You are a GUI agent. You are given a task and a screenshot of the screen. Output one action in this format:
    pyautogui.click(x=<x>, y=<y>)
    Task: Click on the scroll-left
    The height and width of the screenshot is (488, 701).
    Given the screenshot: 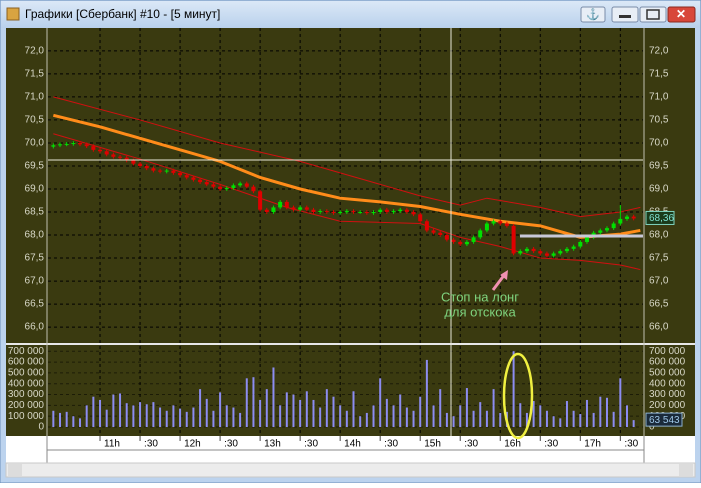 What is the action you would take?
    pyautogui.click(x=15, y=470)
    